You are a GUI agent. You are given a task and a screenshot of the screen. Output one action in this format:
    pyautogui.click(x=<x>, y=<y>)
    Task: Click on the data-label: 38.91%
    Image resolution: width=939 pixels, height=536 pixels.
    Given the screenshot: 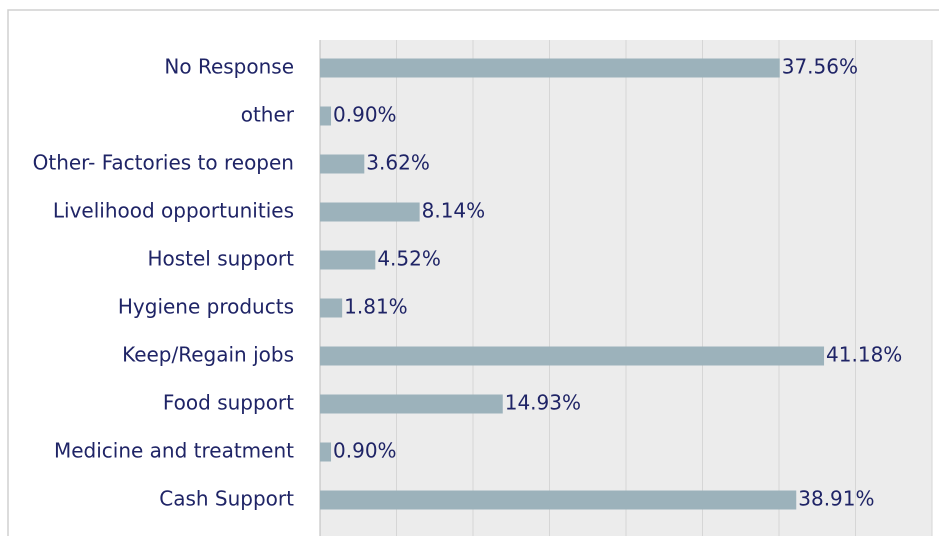 What is the action you would take?
    pyautogui.click(x=836, y=499)
    